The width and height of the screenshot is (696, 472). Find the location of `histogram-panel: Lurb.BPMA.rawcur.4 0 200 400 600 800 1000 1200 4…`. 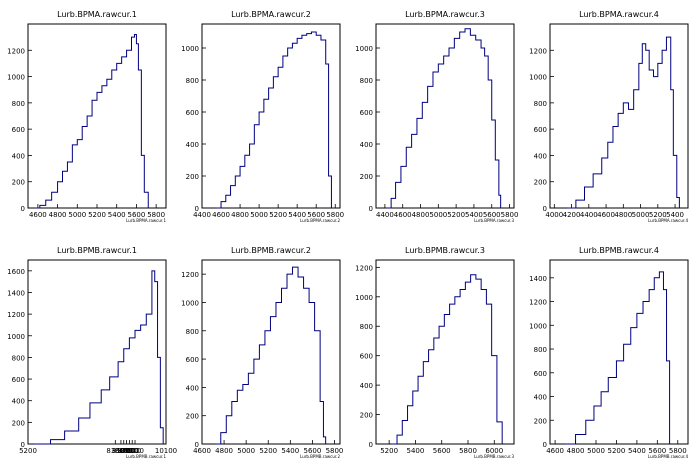

histogram-panel: Lurb.BPMA.rawcur.4 0 200 400 600 800 1000 1200 4… is located at coordinates (609, 114).